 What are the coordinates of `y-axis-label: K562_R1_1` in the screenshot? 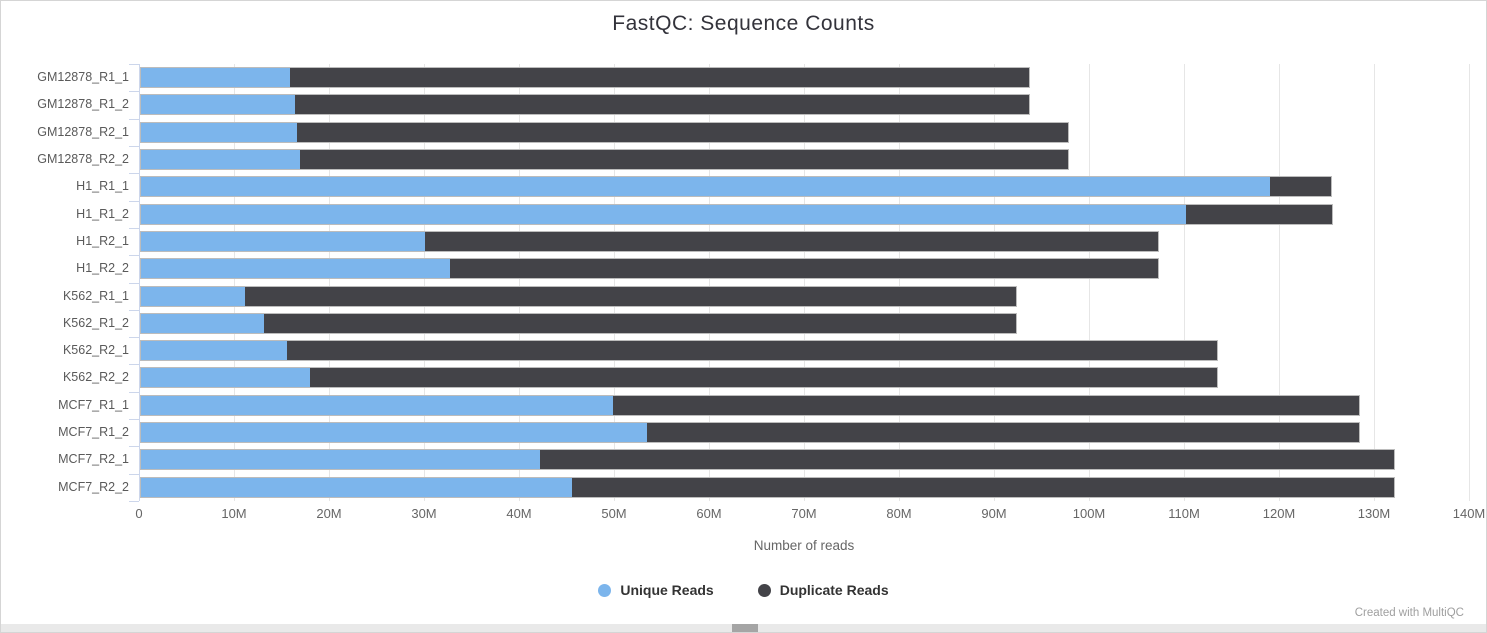 It's located at (95, 296).